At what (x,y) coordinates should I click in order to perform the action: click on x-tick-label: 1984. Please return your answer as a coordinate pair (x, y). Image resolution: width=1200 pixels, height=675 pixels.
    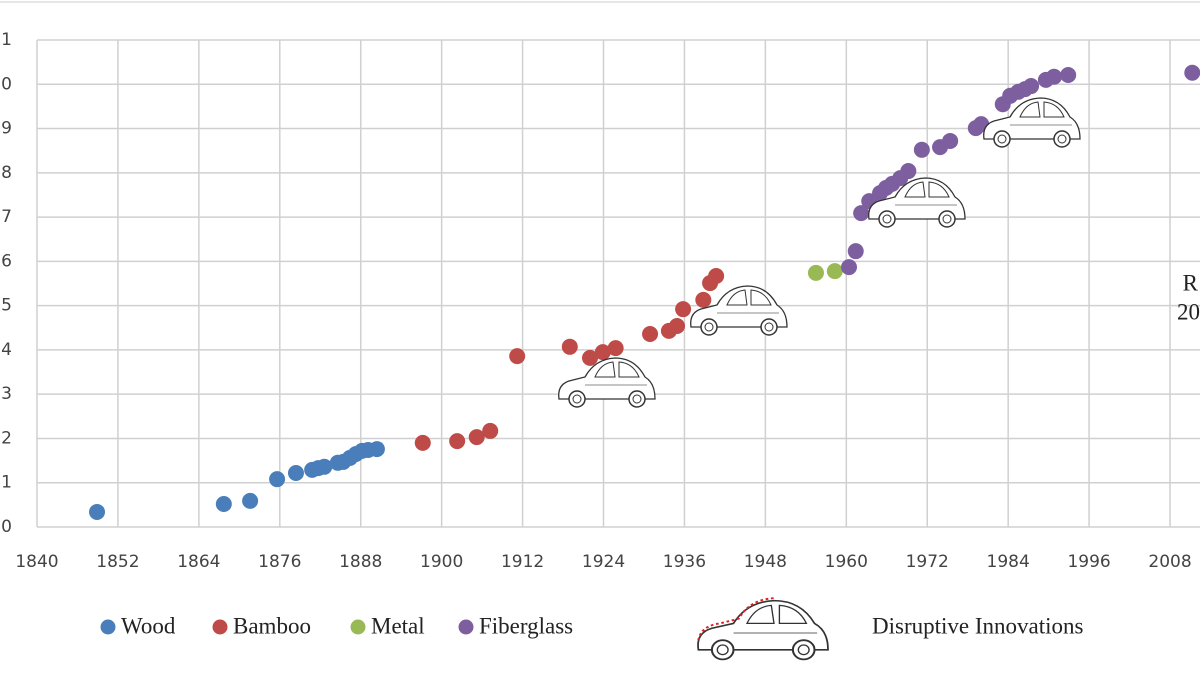
    Looking at the image, I should click on (1008, 562).